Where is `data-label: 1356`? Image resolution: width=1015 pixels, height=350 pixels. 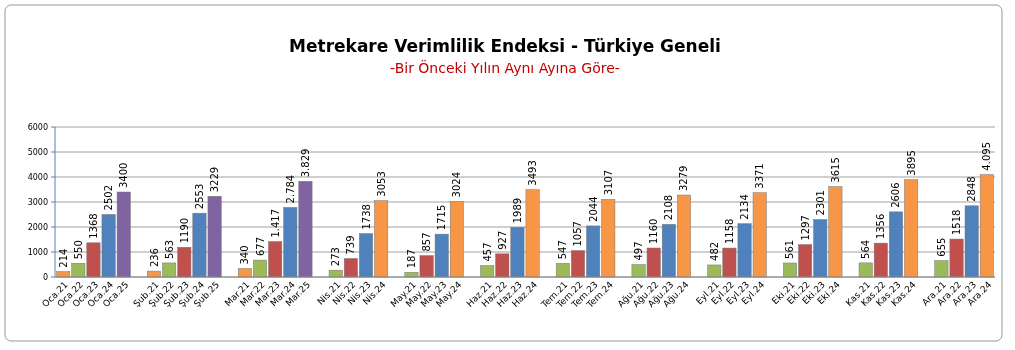 data-label: 1356 is located at coordinates (881, 226).